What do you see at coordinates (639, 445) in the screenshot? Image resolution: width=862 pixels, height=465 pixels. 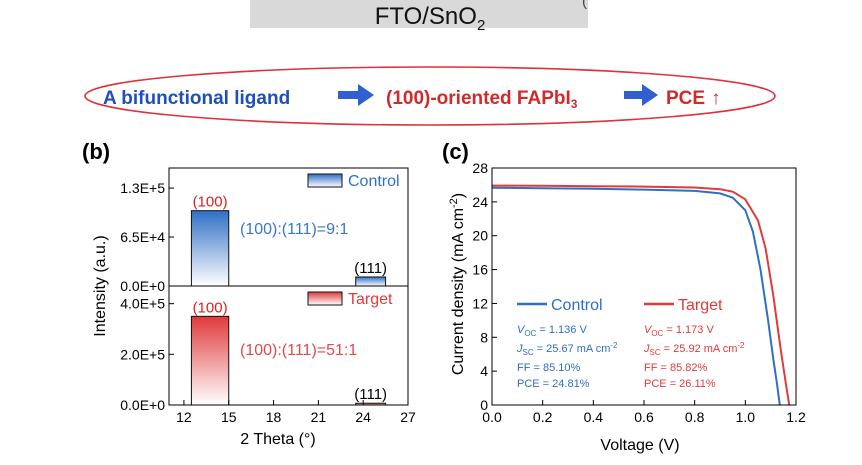 I see `panel-c-x-axis-title: Voltage (V)` at bounding box center [639, 445].